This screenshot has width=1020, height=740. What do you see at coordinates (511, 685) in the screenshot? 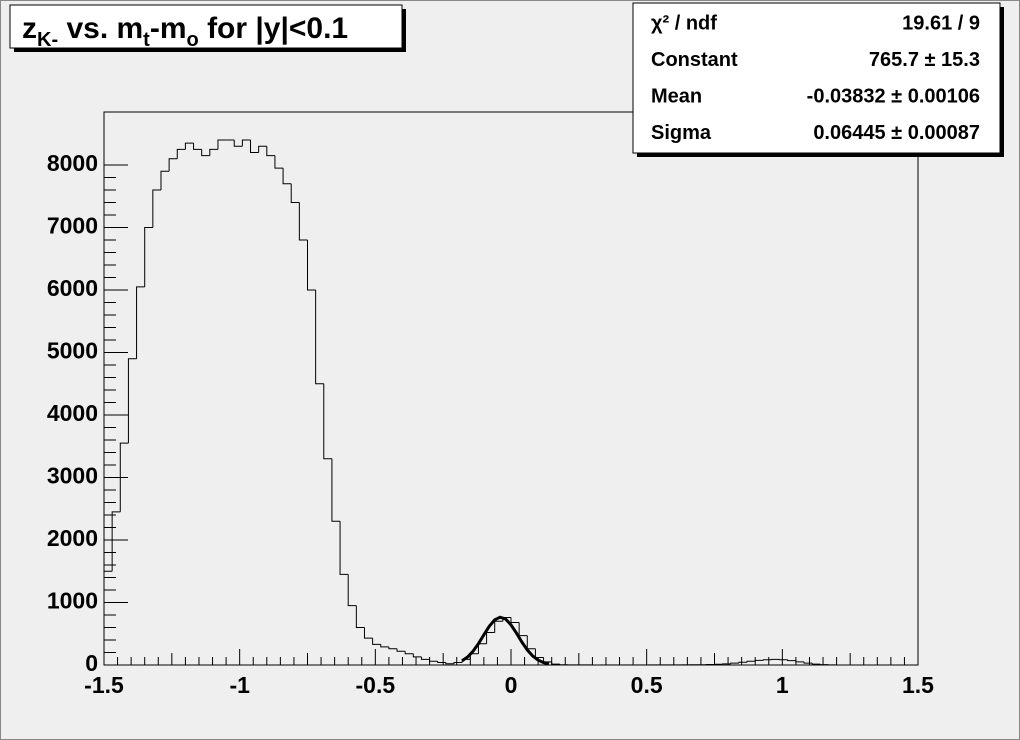
I see `x-tick-label: 0` at bounding box center [511, 685].